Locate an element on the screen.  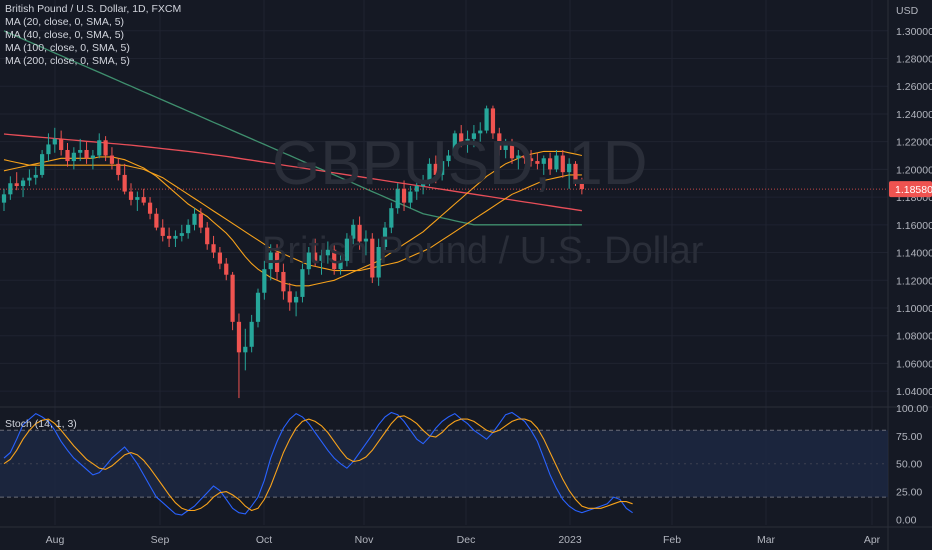
stoch-k-line is located at coordinates (318, 463).